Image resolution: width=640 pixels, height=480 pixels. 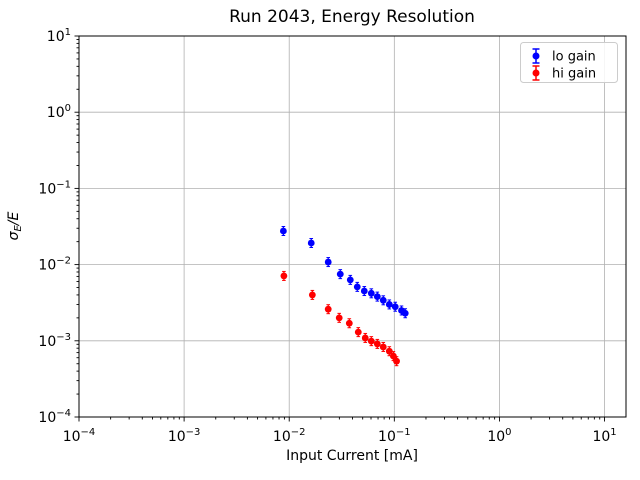 I want to click on y-label-rest: /E, so click(x=14, y=219).